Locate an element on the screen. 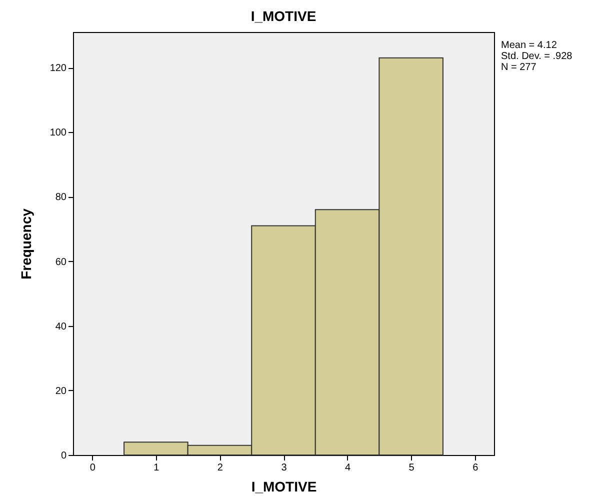 This screenshot has height=503, width=590. x-tick-label: 6 is located at coordinates (475, 468).